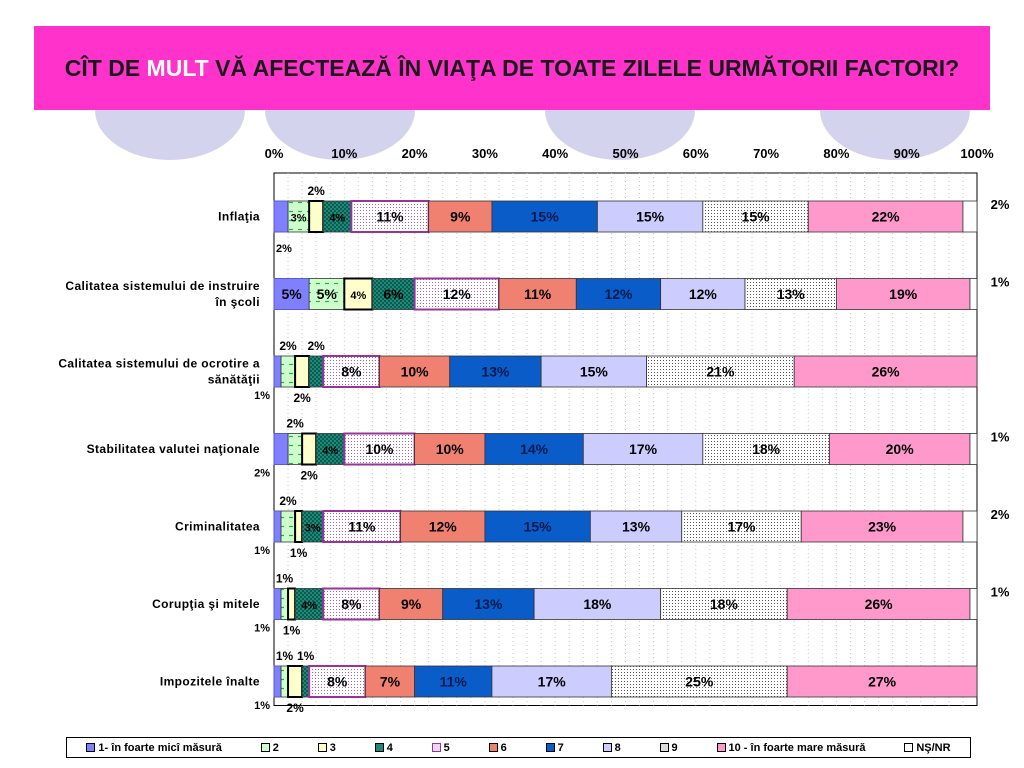  What do you see at coordinates (330, 451) in the screenshot?
I see `data-label: 4%` at bounding box center [330, 451].